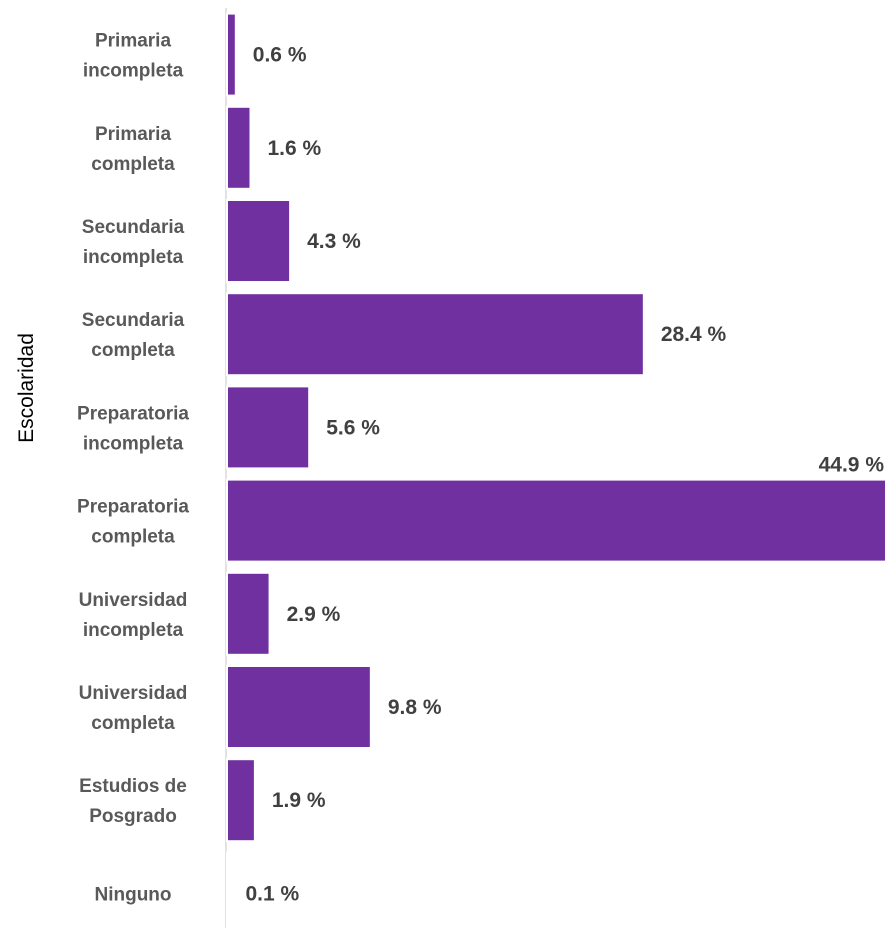 The width and height of the screenshot is (887, 930). What do you see at coordinates (133, 335) in the screenshot?
I see `category-label: Secundaria completa` at bounding box center [133, 335].